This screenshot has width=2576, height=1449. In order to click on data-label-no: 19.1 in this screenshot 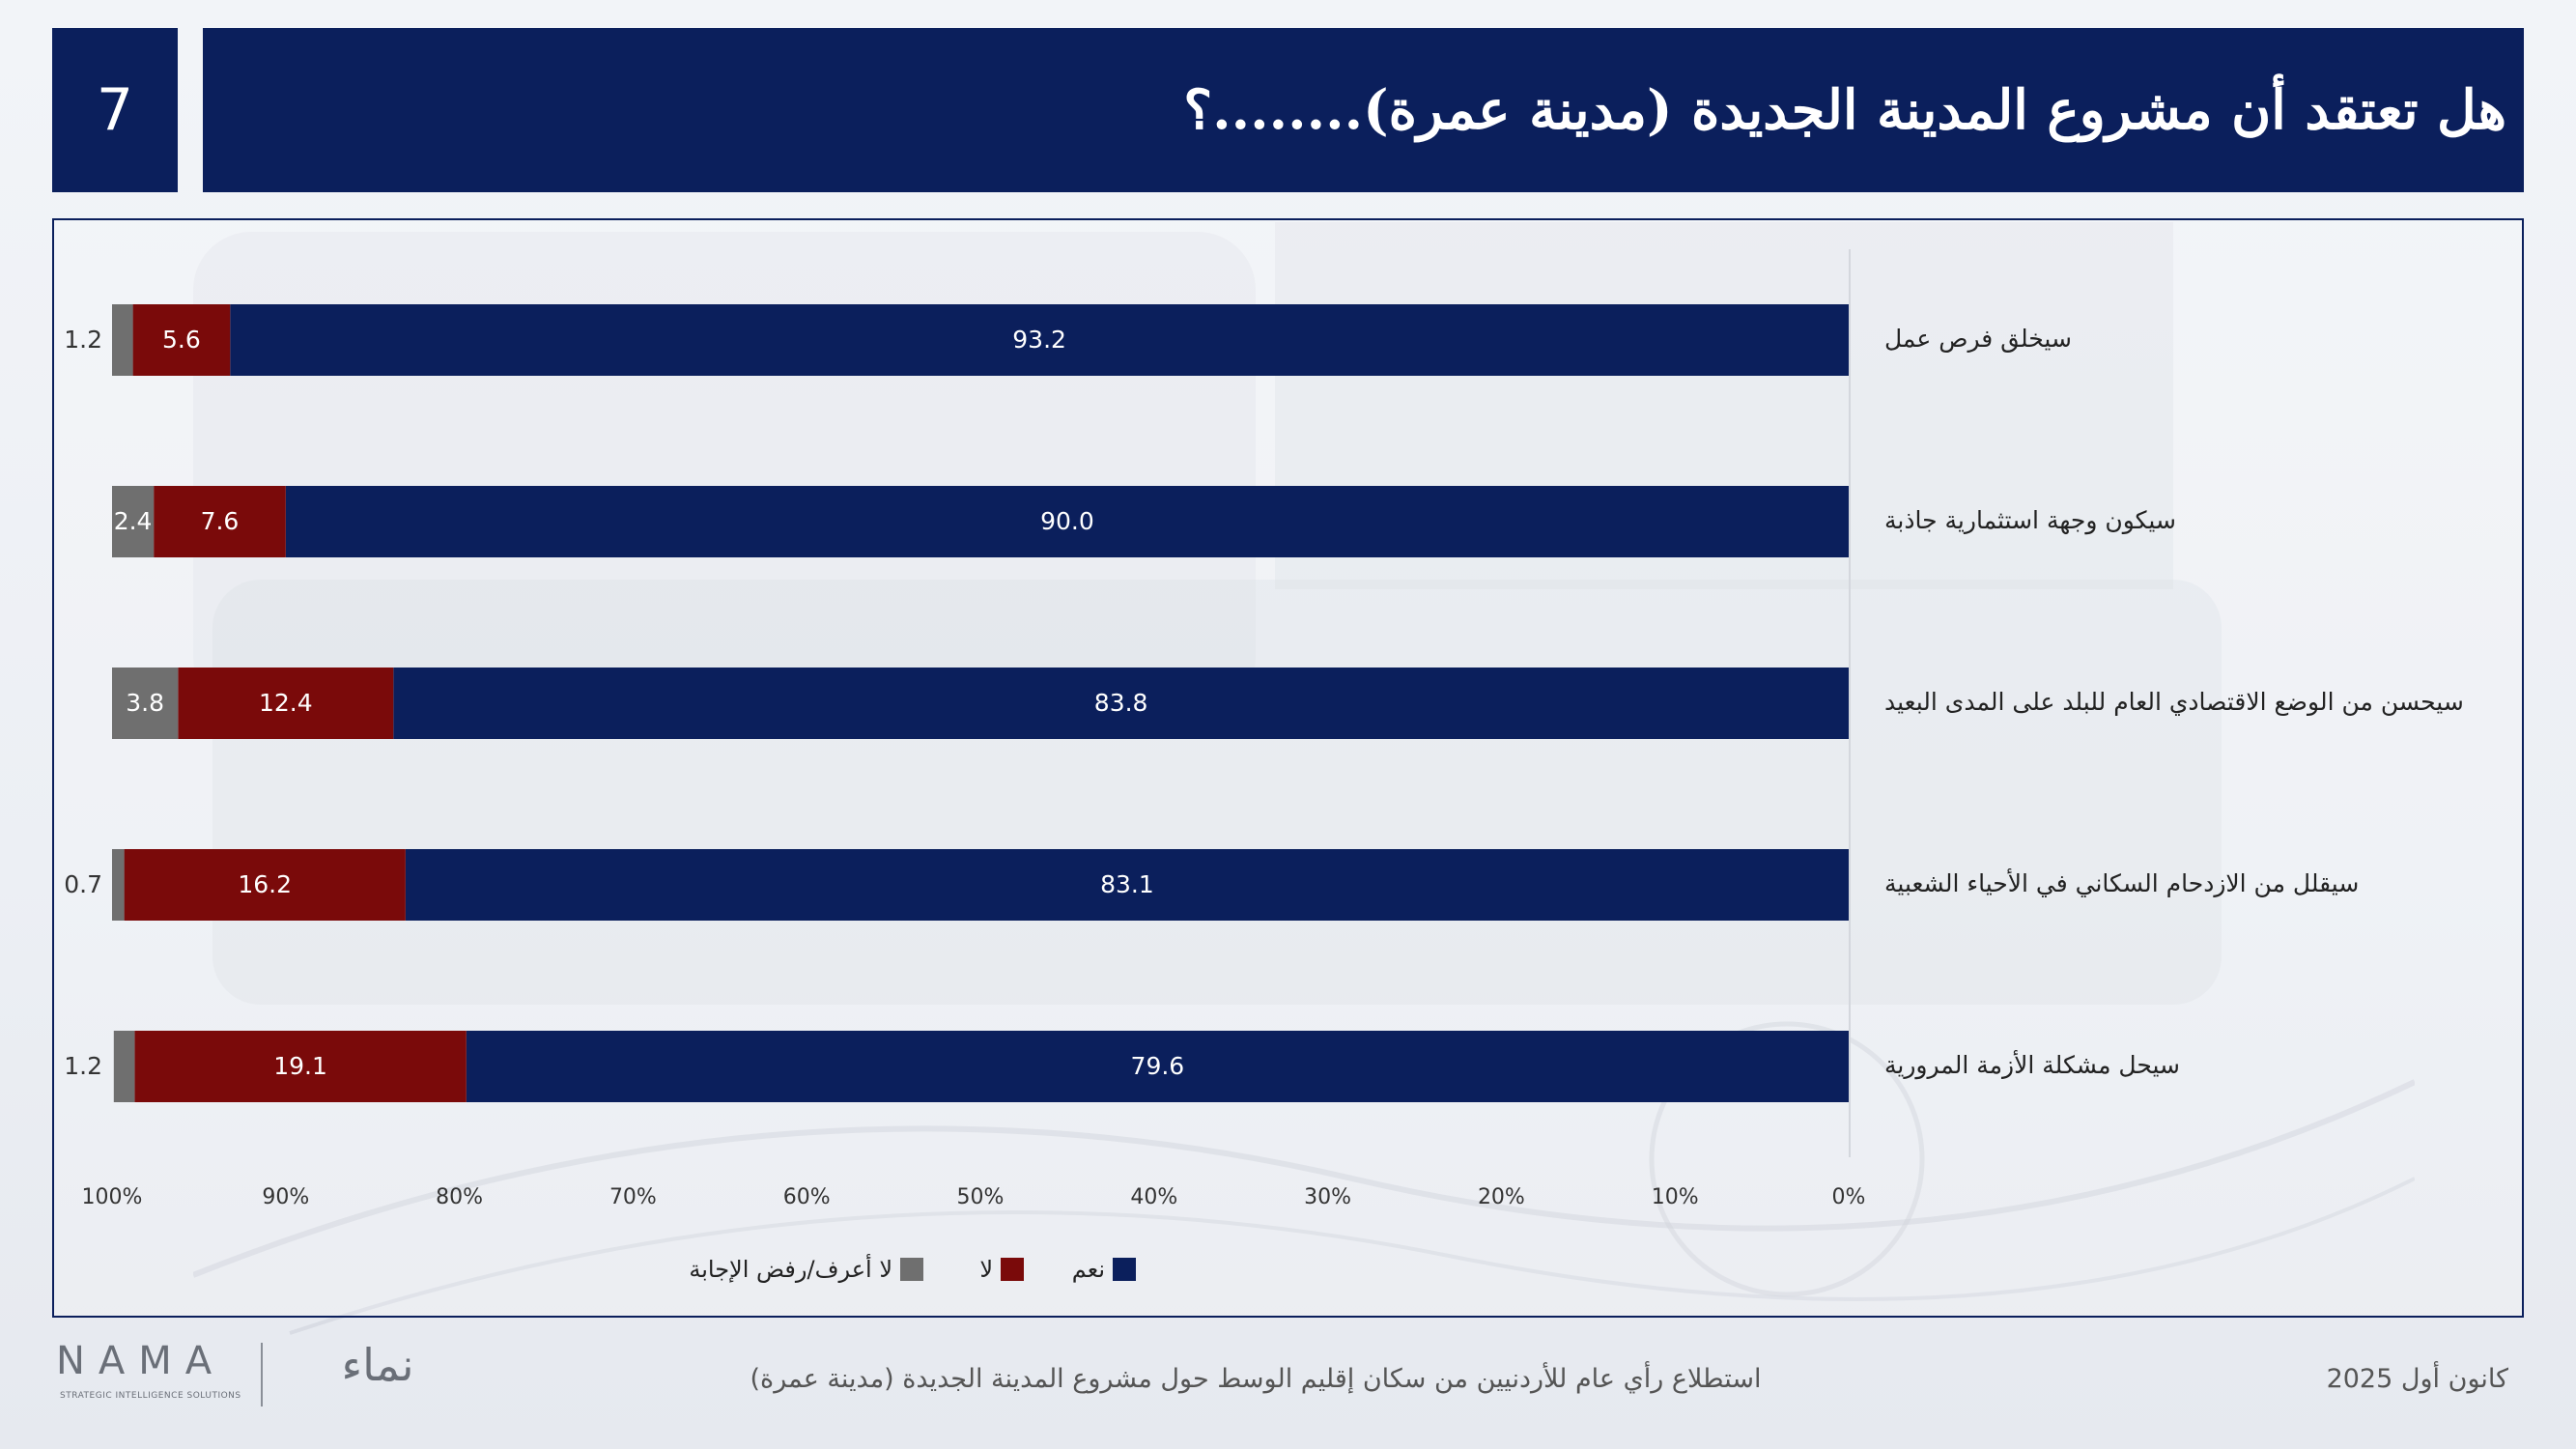, I will do `click(300, 1066)`.